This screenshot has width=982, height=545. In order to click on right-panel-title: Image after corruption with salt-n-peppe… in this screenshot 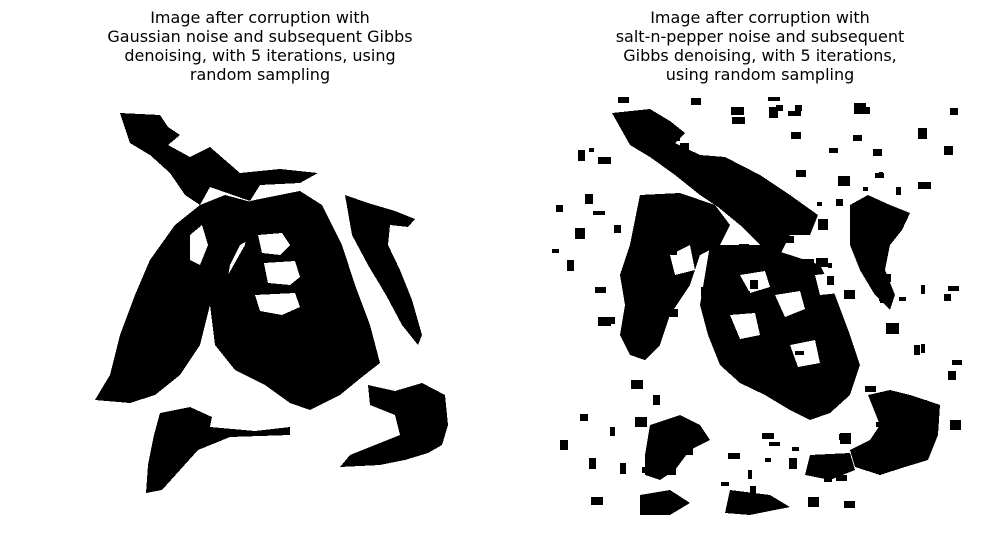, I will do `click(760, 46)`.